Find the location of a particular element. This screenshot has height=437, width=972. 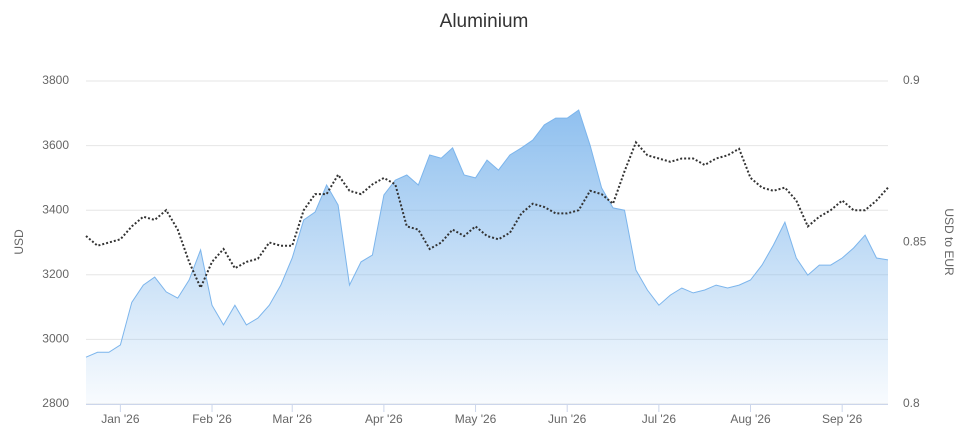

x-tick-label: Aug '26 is located at coordinates (750, 419).